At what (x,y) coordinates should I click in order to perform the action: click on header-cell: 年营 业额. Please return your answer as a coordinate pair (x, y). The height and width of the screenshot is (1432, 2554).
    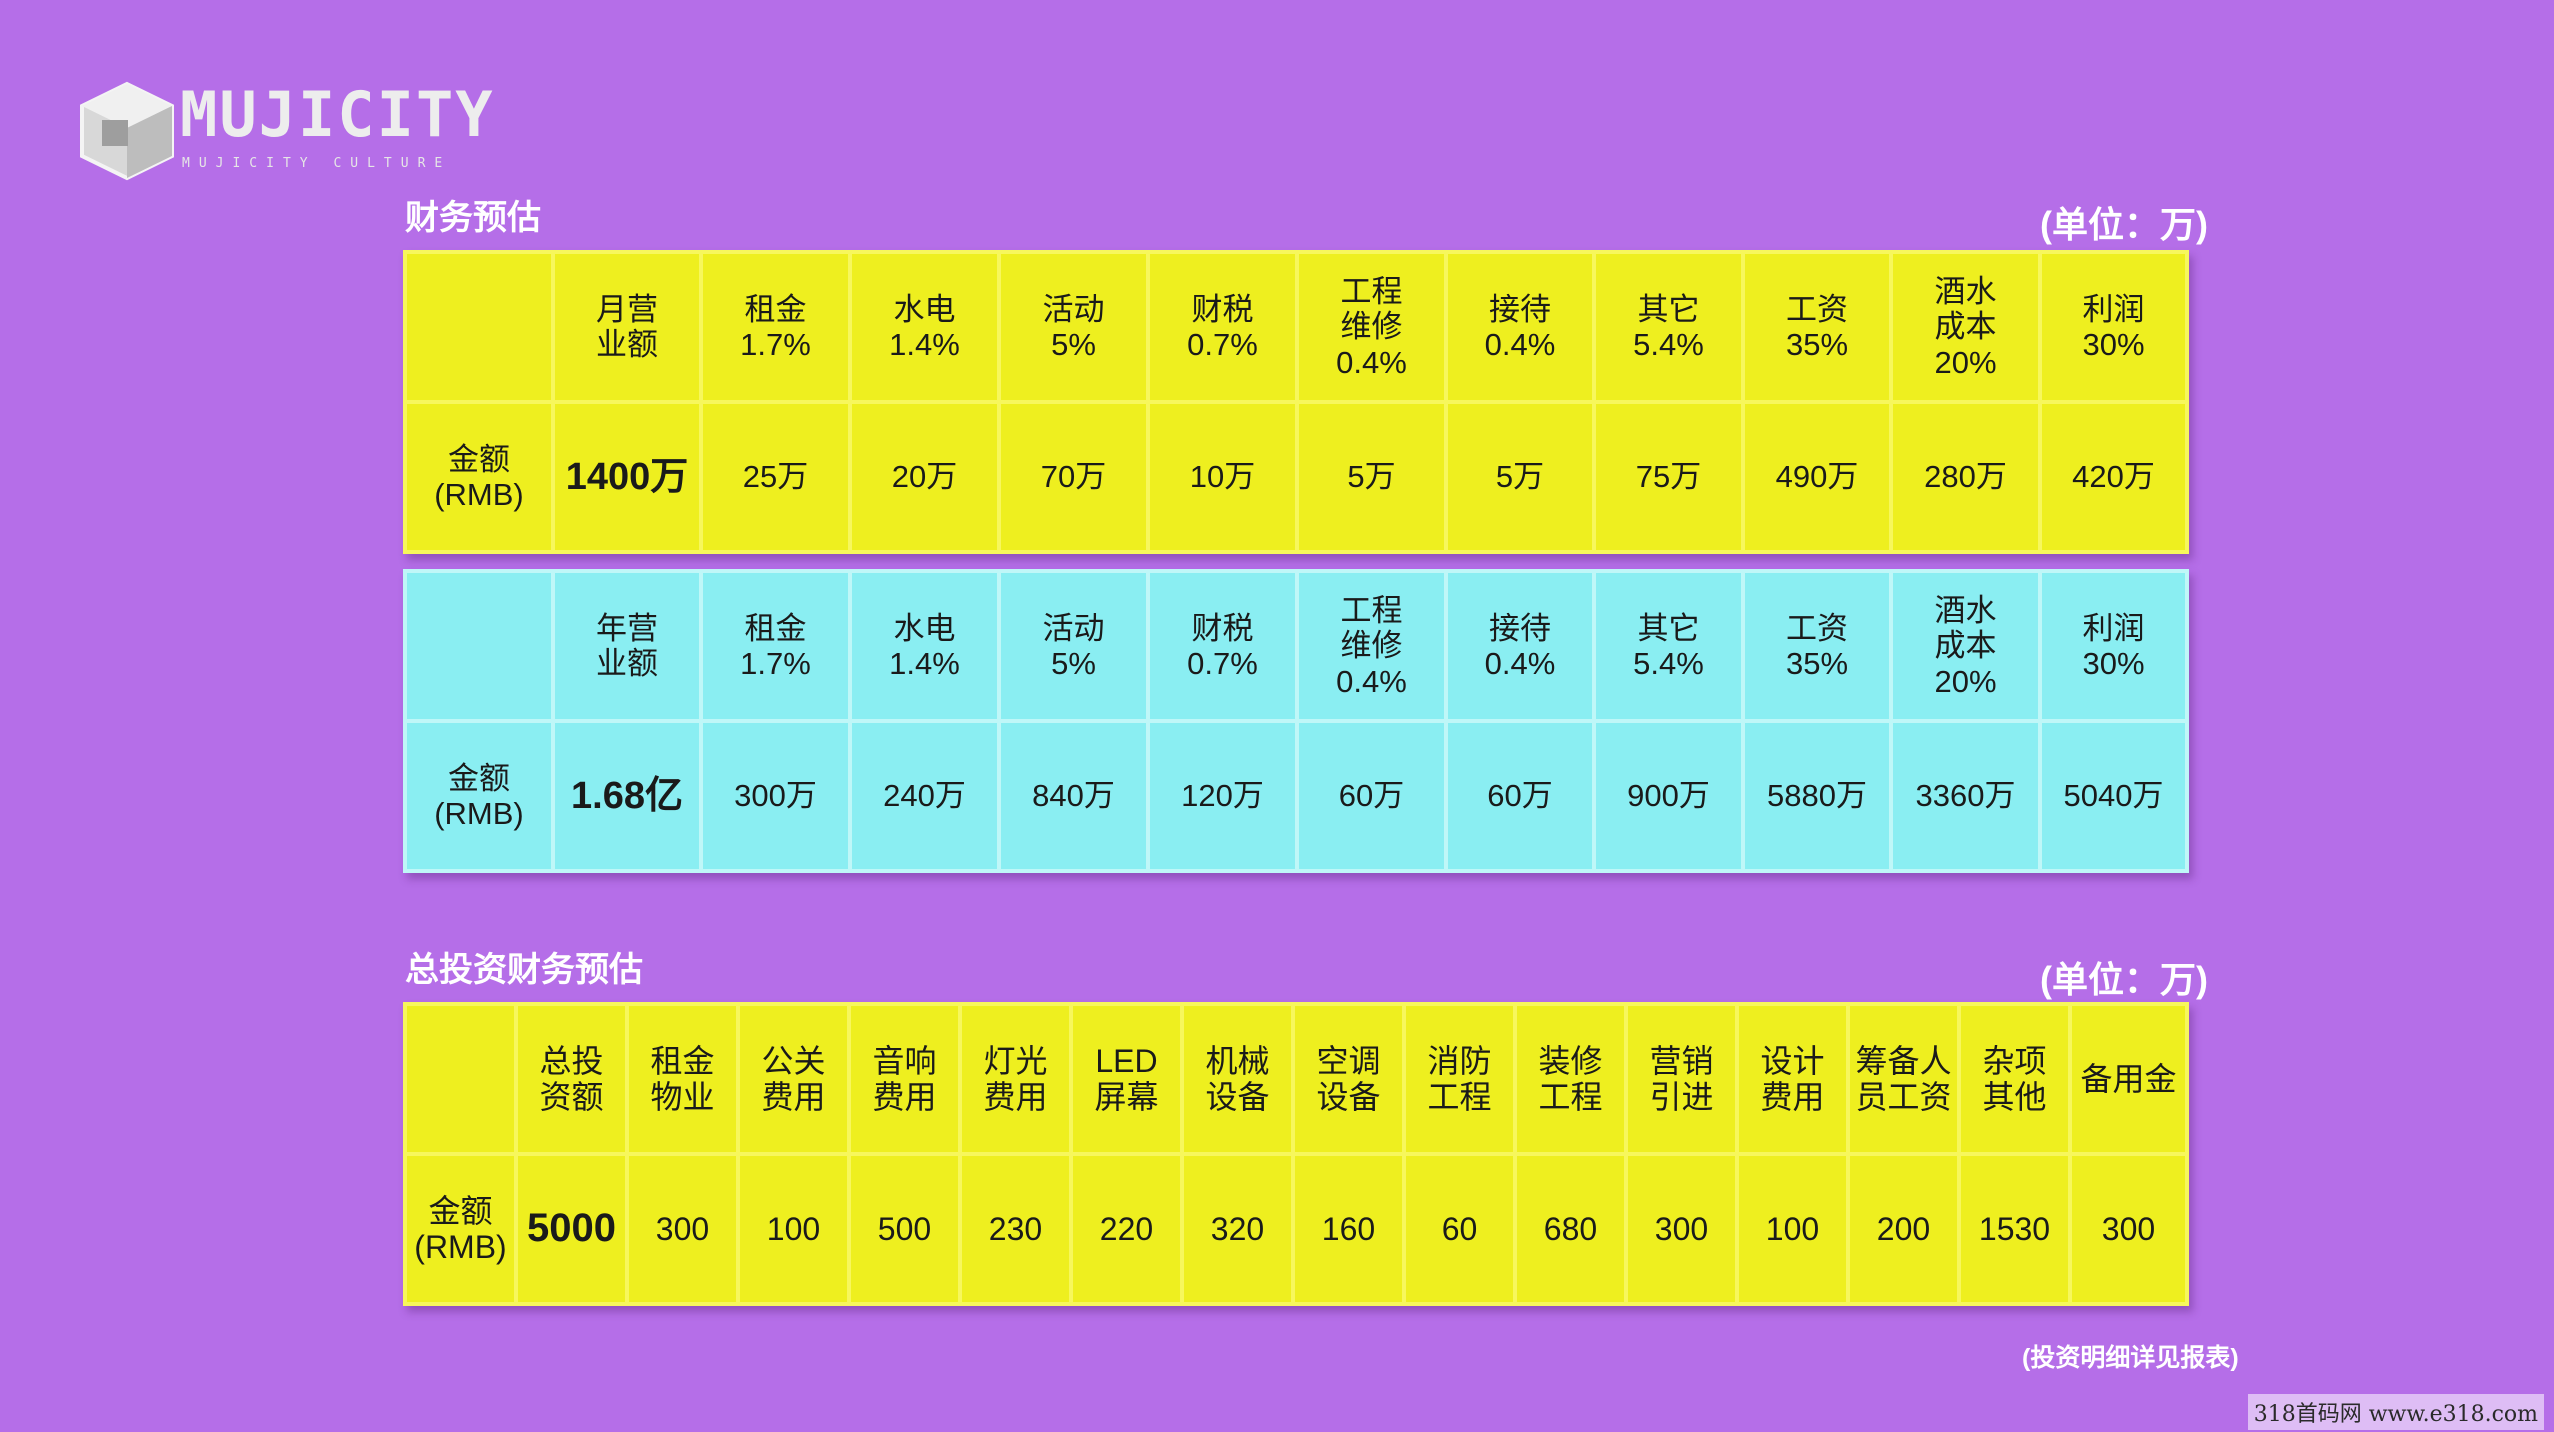
    Looking at the image, I should click on (627, 646).